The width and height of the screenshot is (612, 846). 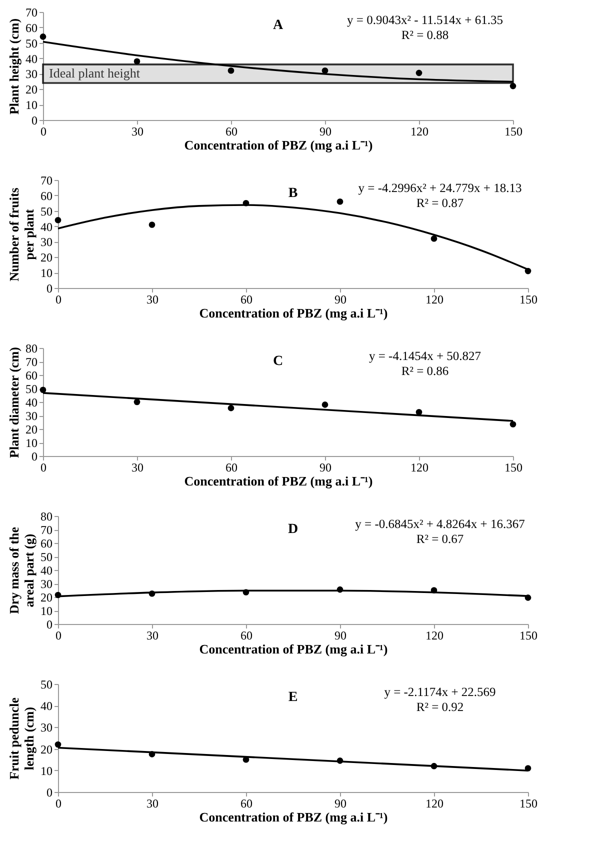 What do you see at coordinates (440, 692) in the screenshot?
I see `annotation: y = -2.1174x + 22.569` at bounding box center [440, 692].